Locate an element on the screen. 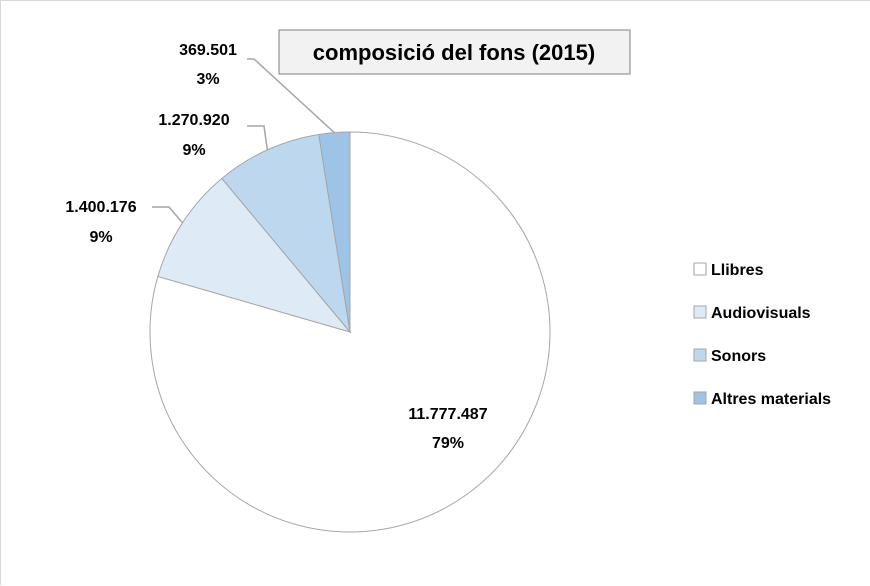  chart-title: composició del fons (2015) is located at coordinates (454, 52).